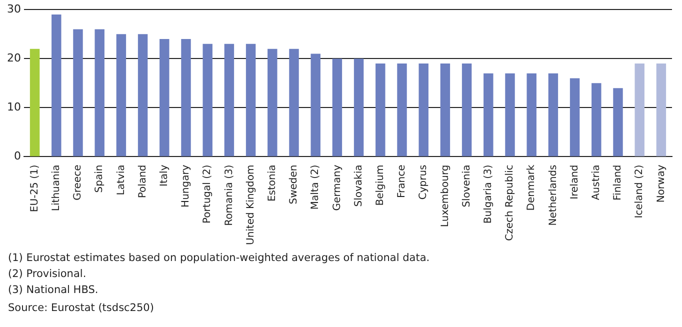  Describe the element at coordinates (337, 187) in the screenshot. I see `x-tick-label: Germany` at that location.